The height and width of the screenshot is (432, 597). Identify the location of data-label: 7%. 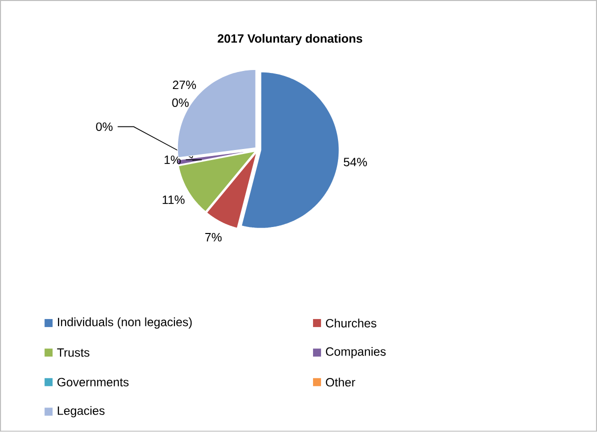
(213, 237).